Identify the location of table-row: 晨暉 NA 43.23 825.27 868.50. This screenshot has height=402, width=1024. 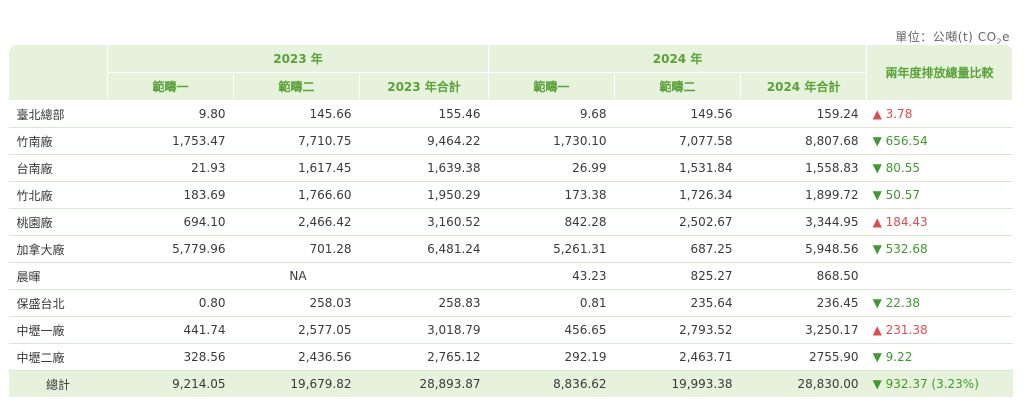
(510, 276).